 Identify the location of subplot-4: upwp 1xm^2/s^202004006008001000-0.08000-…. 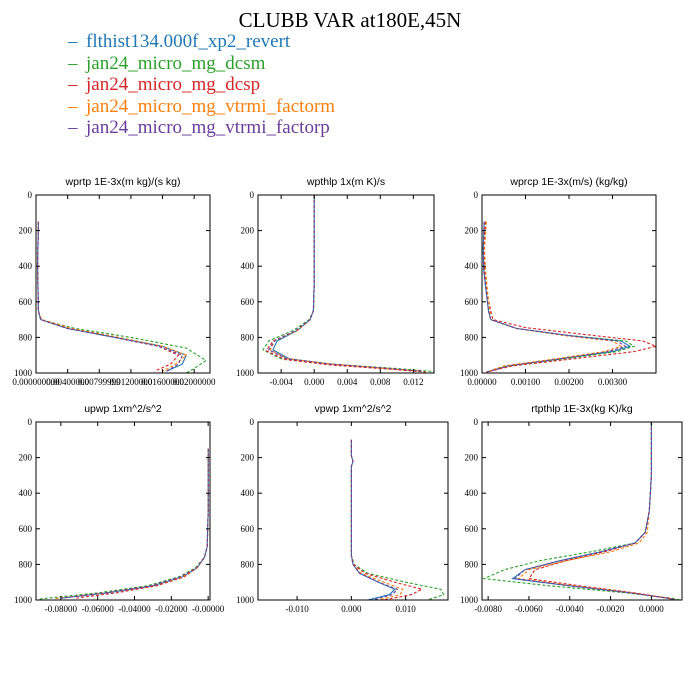
(119, 508).